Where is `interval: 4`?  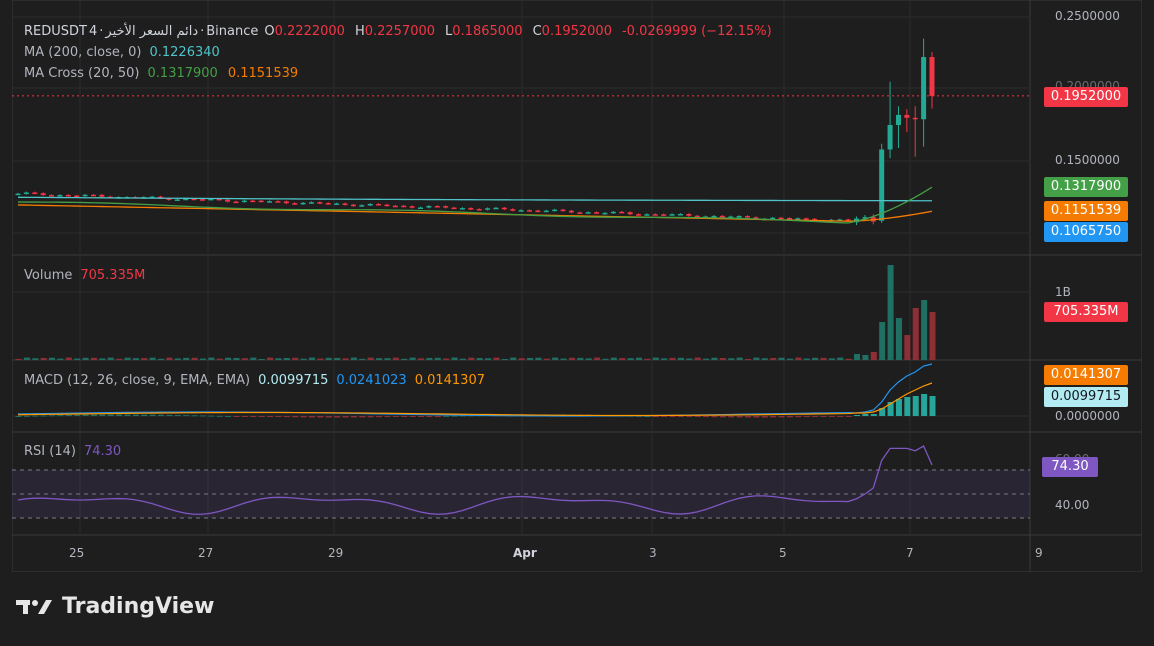 interval: 4 is located at coordinates (93, 31).